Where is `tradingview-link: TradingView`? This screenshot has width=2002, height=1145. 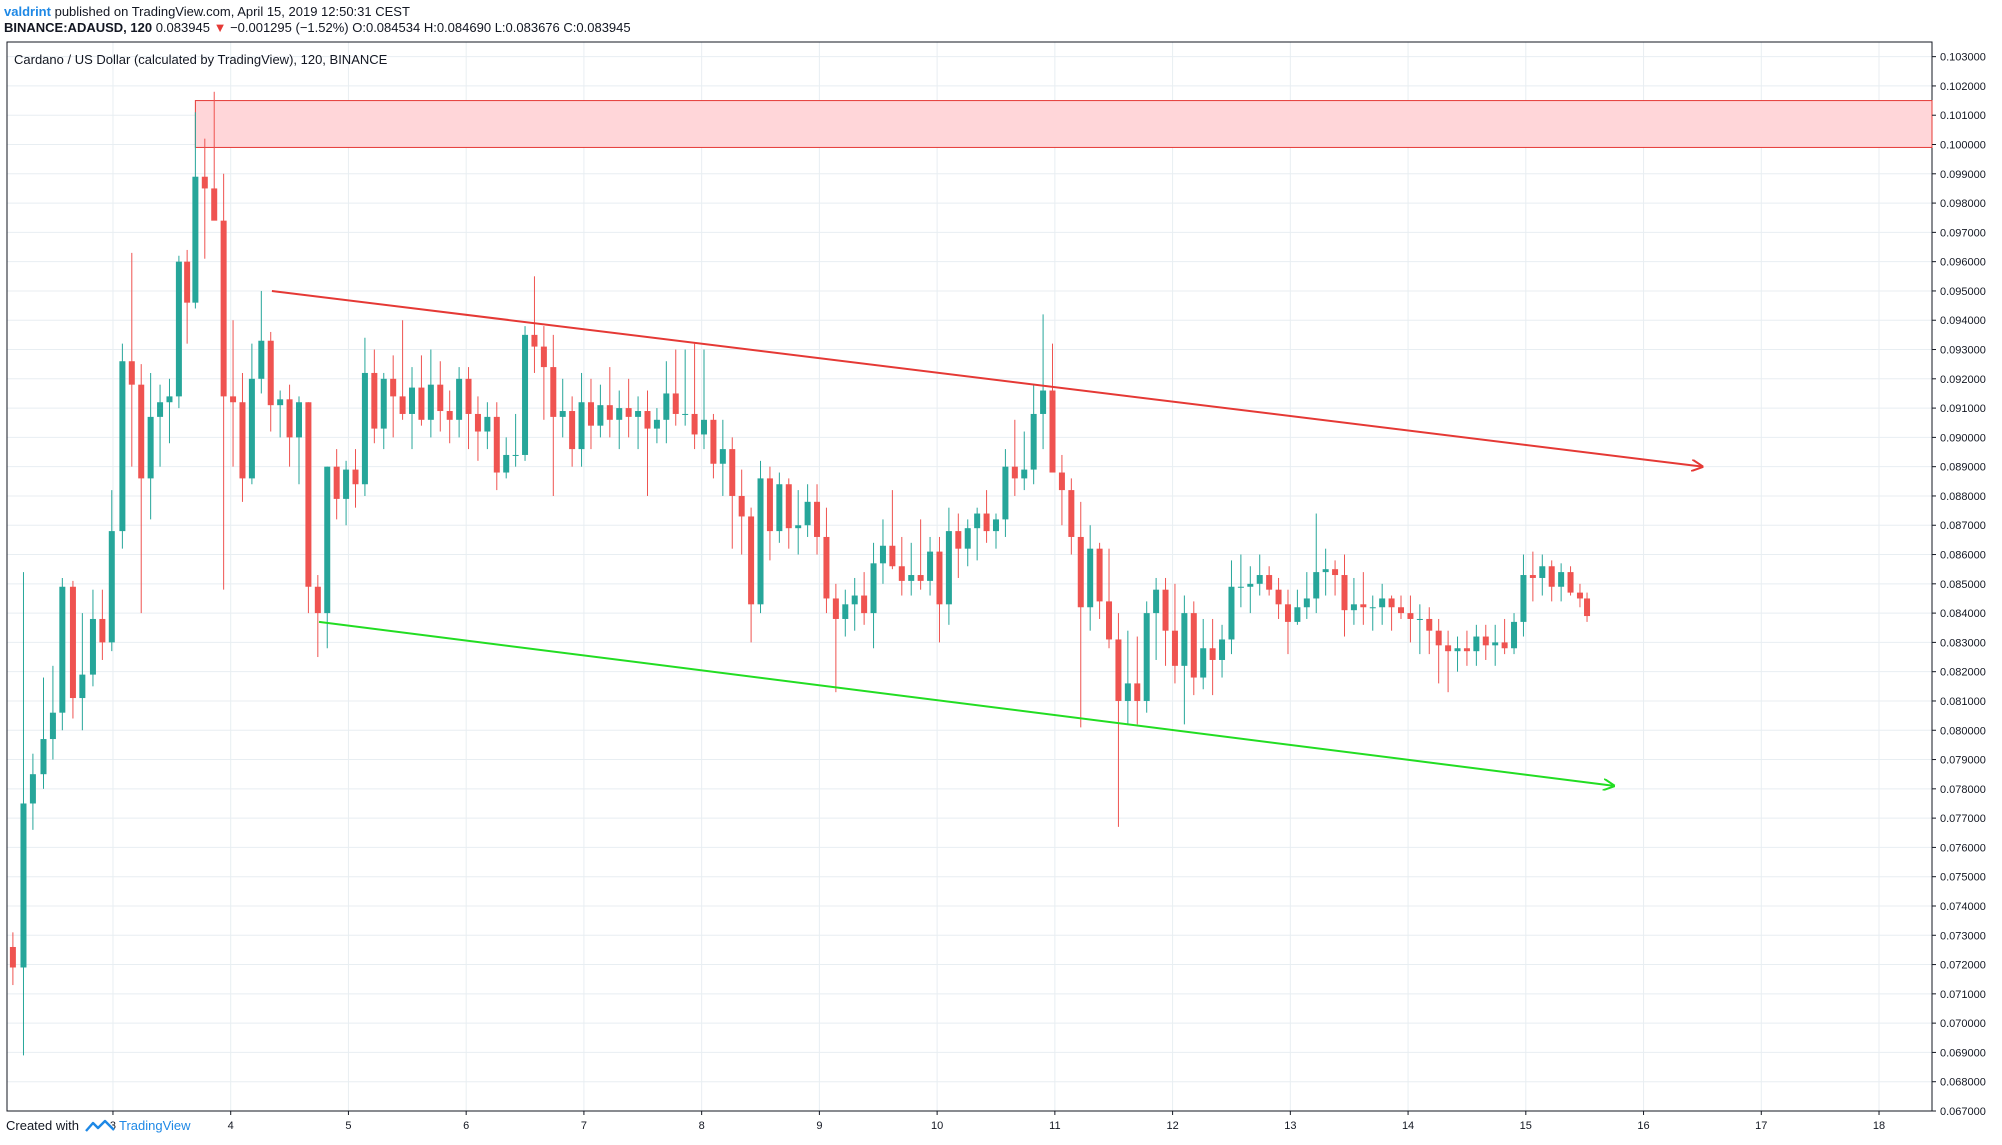
tradingview-link: TradingView is located at coordinates (154, 1125).